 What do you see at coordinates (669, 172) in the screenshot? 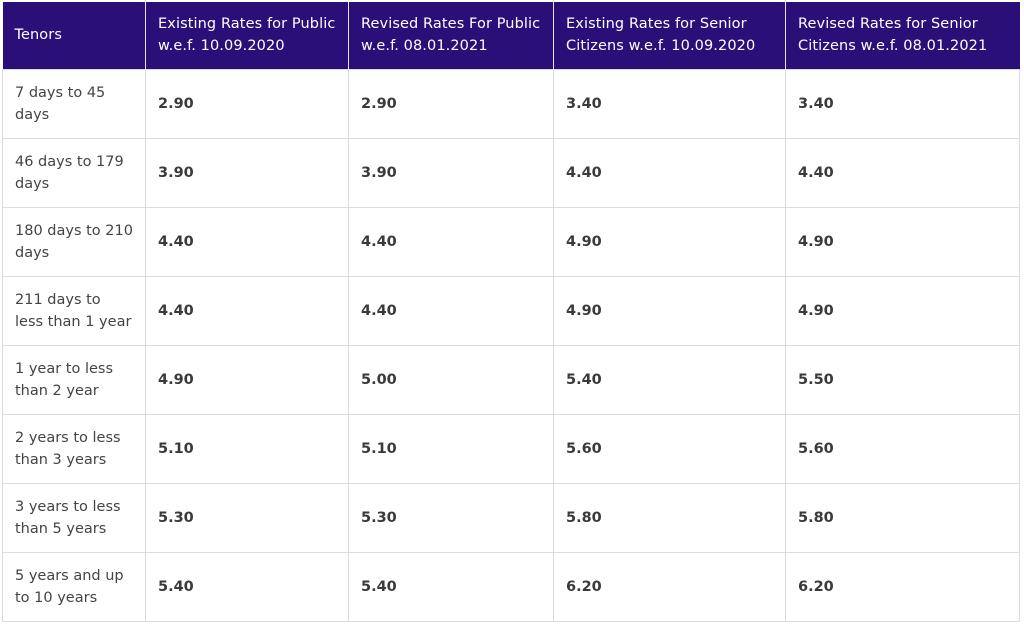
I see `cell-existing-senior: 4.40` at bounding box center [669, 172].